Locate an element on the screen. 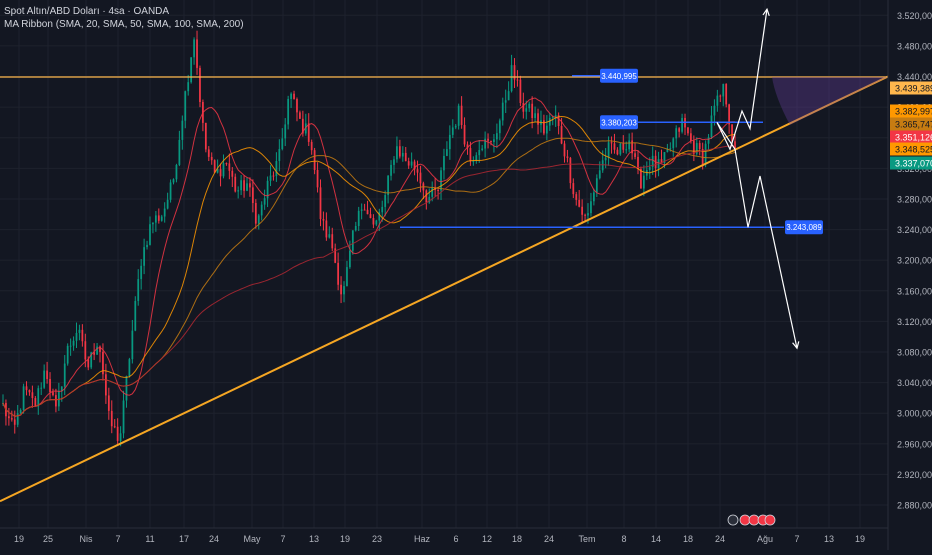 The image size is (932, 555). y-tick-label: 3.200,000 is located at coordinates (914, 261).